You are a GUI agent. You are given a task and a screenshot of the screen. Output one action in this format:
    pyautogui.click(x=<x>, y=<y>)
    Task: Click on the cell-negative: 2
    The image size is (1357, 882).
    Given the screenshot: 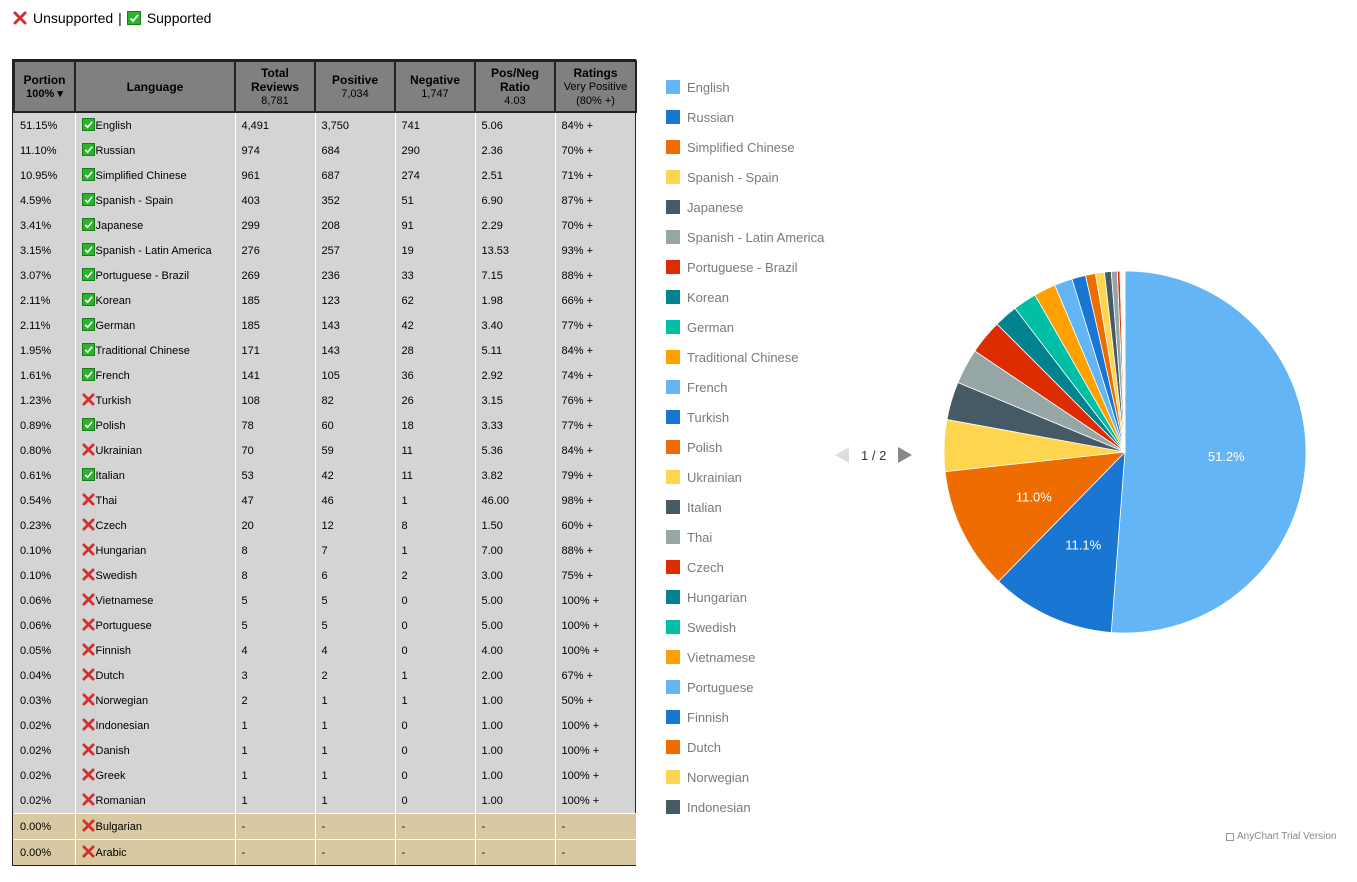 What is the action you would take?
    pyautogui.click(x=435, y=575)
    